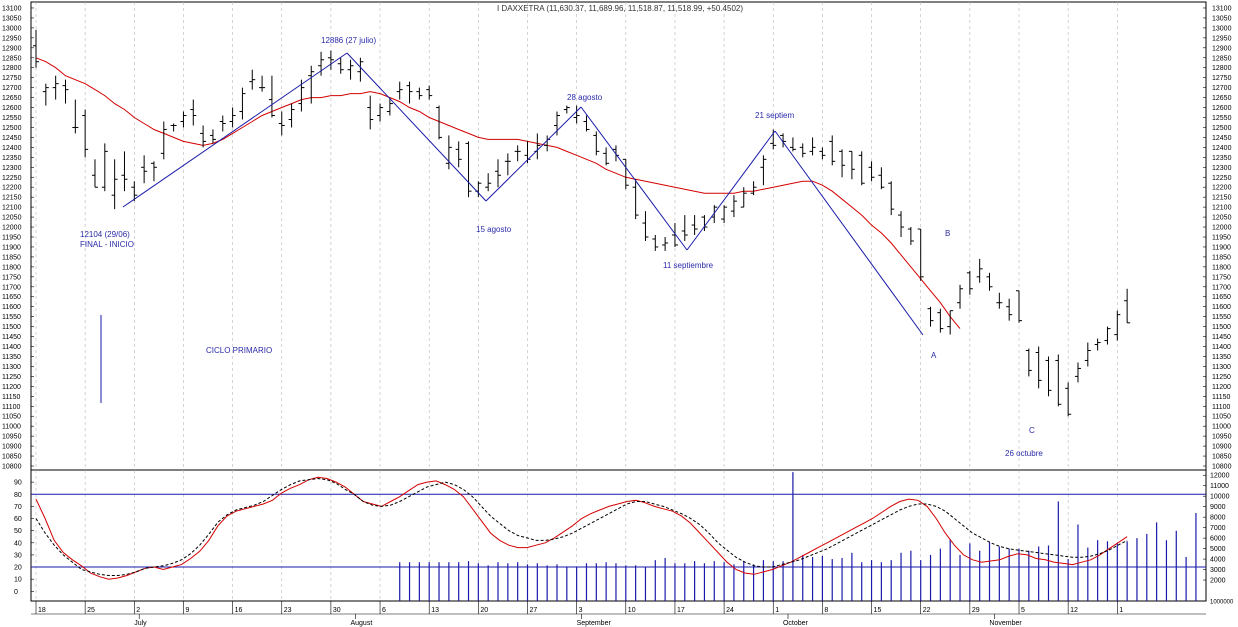  I want to click on price-label-right-2: 10900, so click(1222, 447).